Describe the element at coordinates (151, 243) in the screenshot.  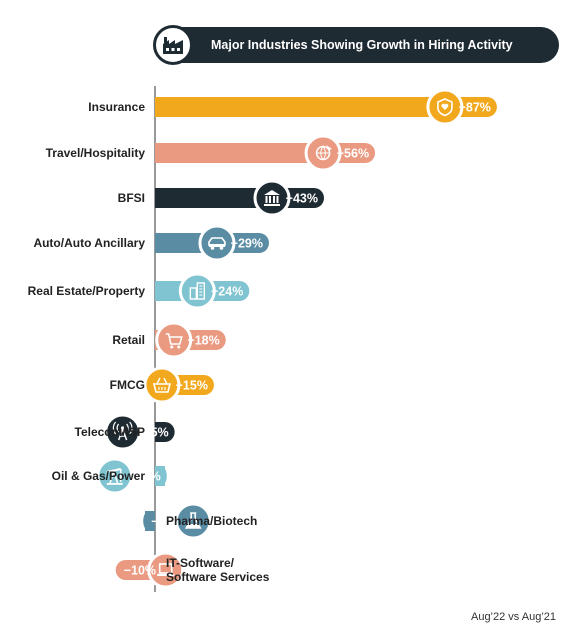
I see `bar-row: +29% Auto/Auto Ancillary` at that location.